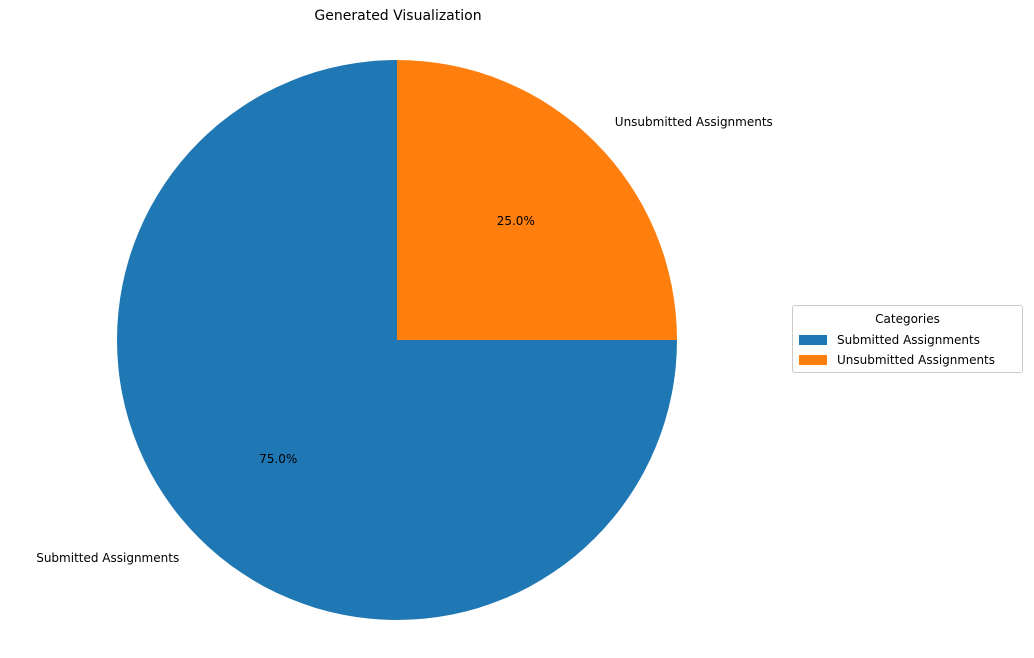  What do you see at coordinates (516, 221) in the screenshot?
I see `pie-percent-label-unsubmitted: 25.0%` at bounding box center [516, 221].